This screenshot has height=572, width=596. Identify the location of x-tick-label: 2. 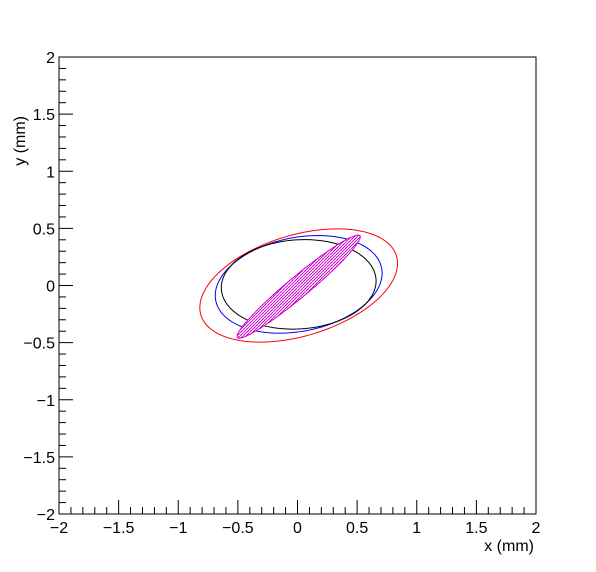
(536, 528).